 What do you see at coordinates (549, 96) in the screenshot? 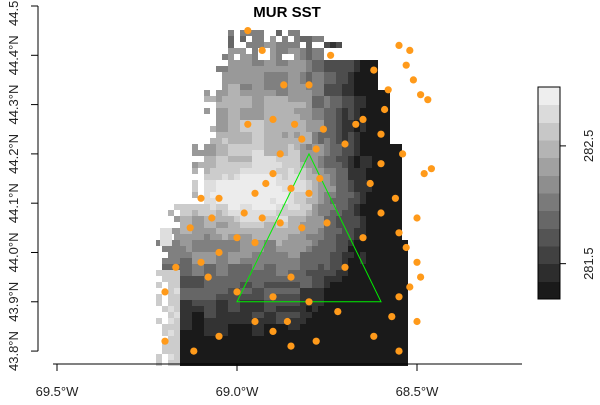
I see `colorbar-segment` at bounding box center [549, 96].